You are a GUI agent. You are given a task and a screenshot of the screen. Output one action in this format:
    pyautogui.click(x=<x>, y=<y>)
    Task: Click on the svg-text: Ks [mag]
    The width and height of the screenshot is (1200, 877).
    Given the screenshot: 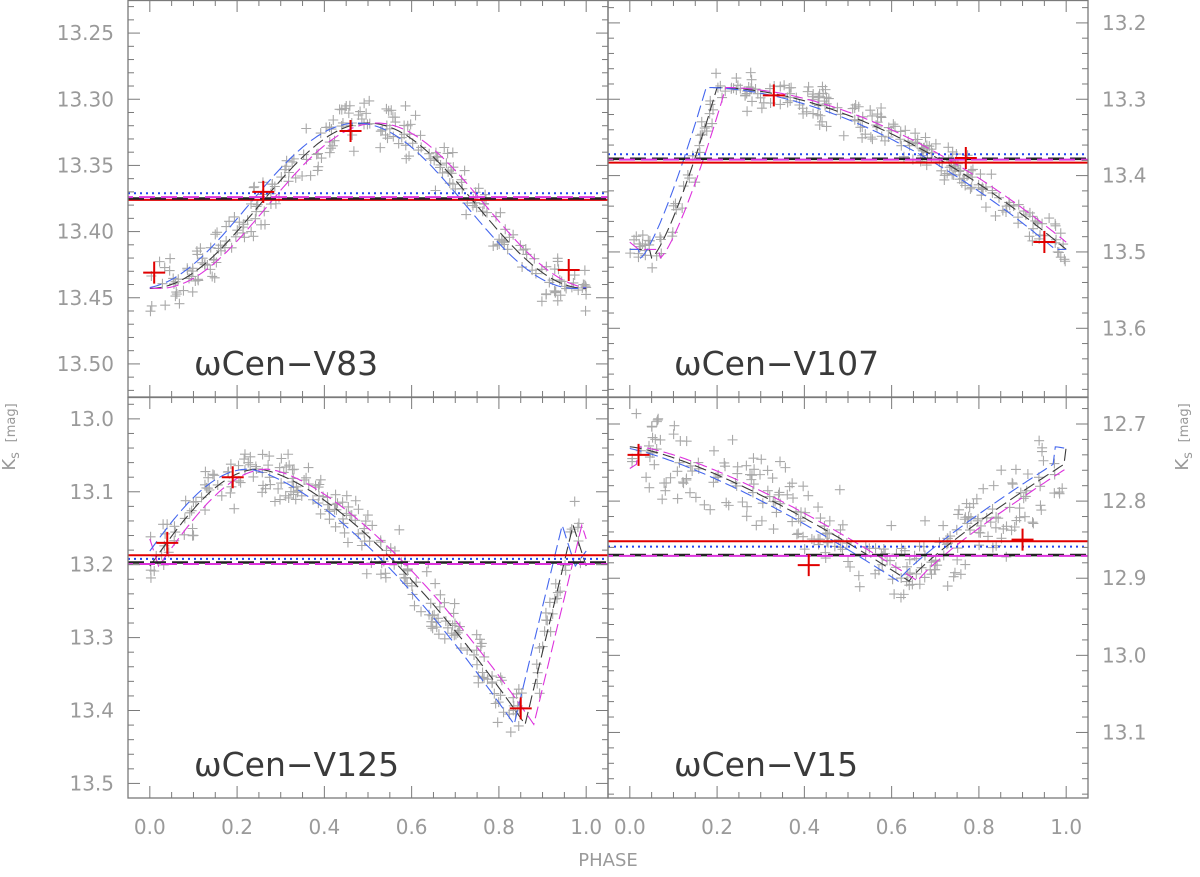 What is the action you would take?
    pyautogui.click(x=11, y=436)
    